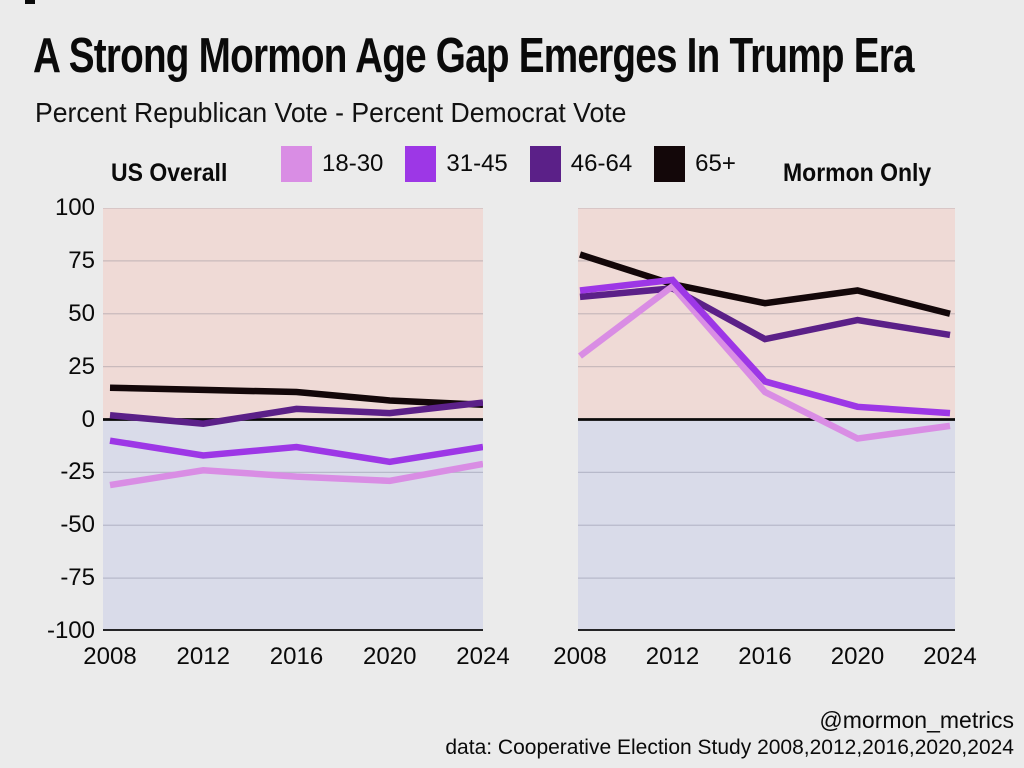  I want to click on legend-item-31-45: 31-45, so click(456, 164).